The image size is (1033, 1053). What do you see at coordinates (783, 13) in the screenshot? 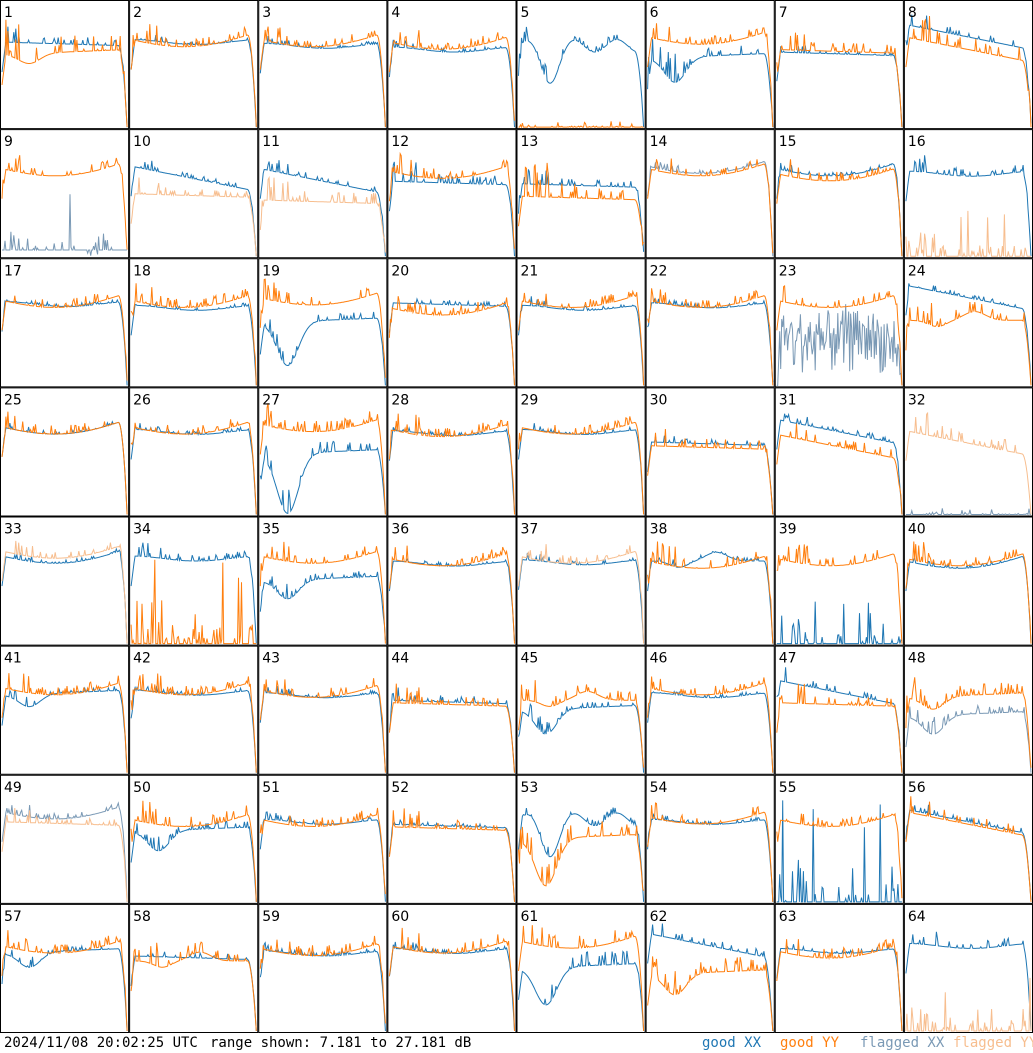
I see `panel-label: 7` at bounding box center [783, 13].